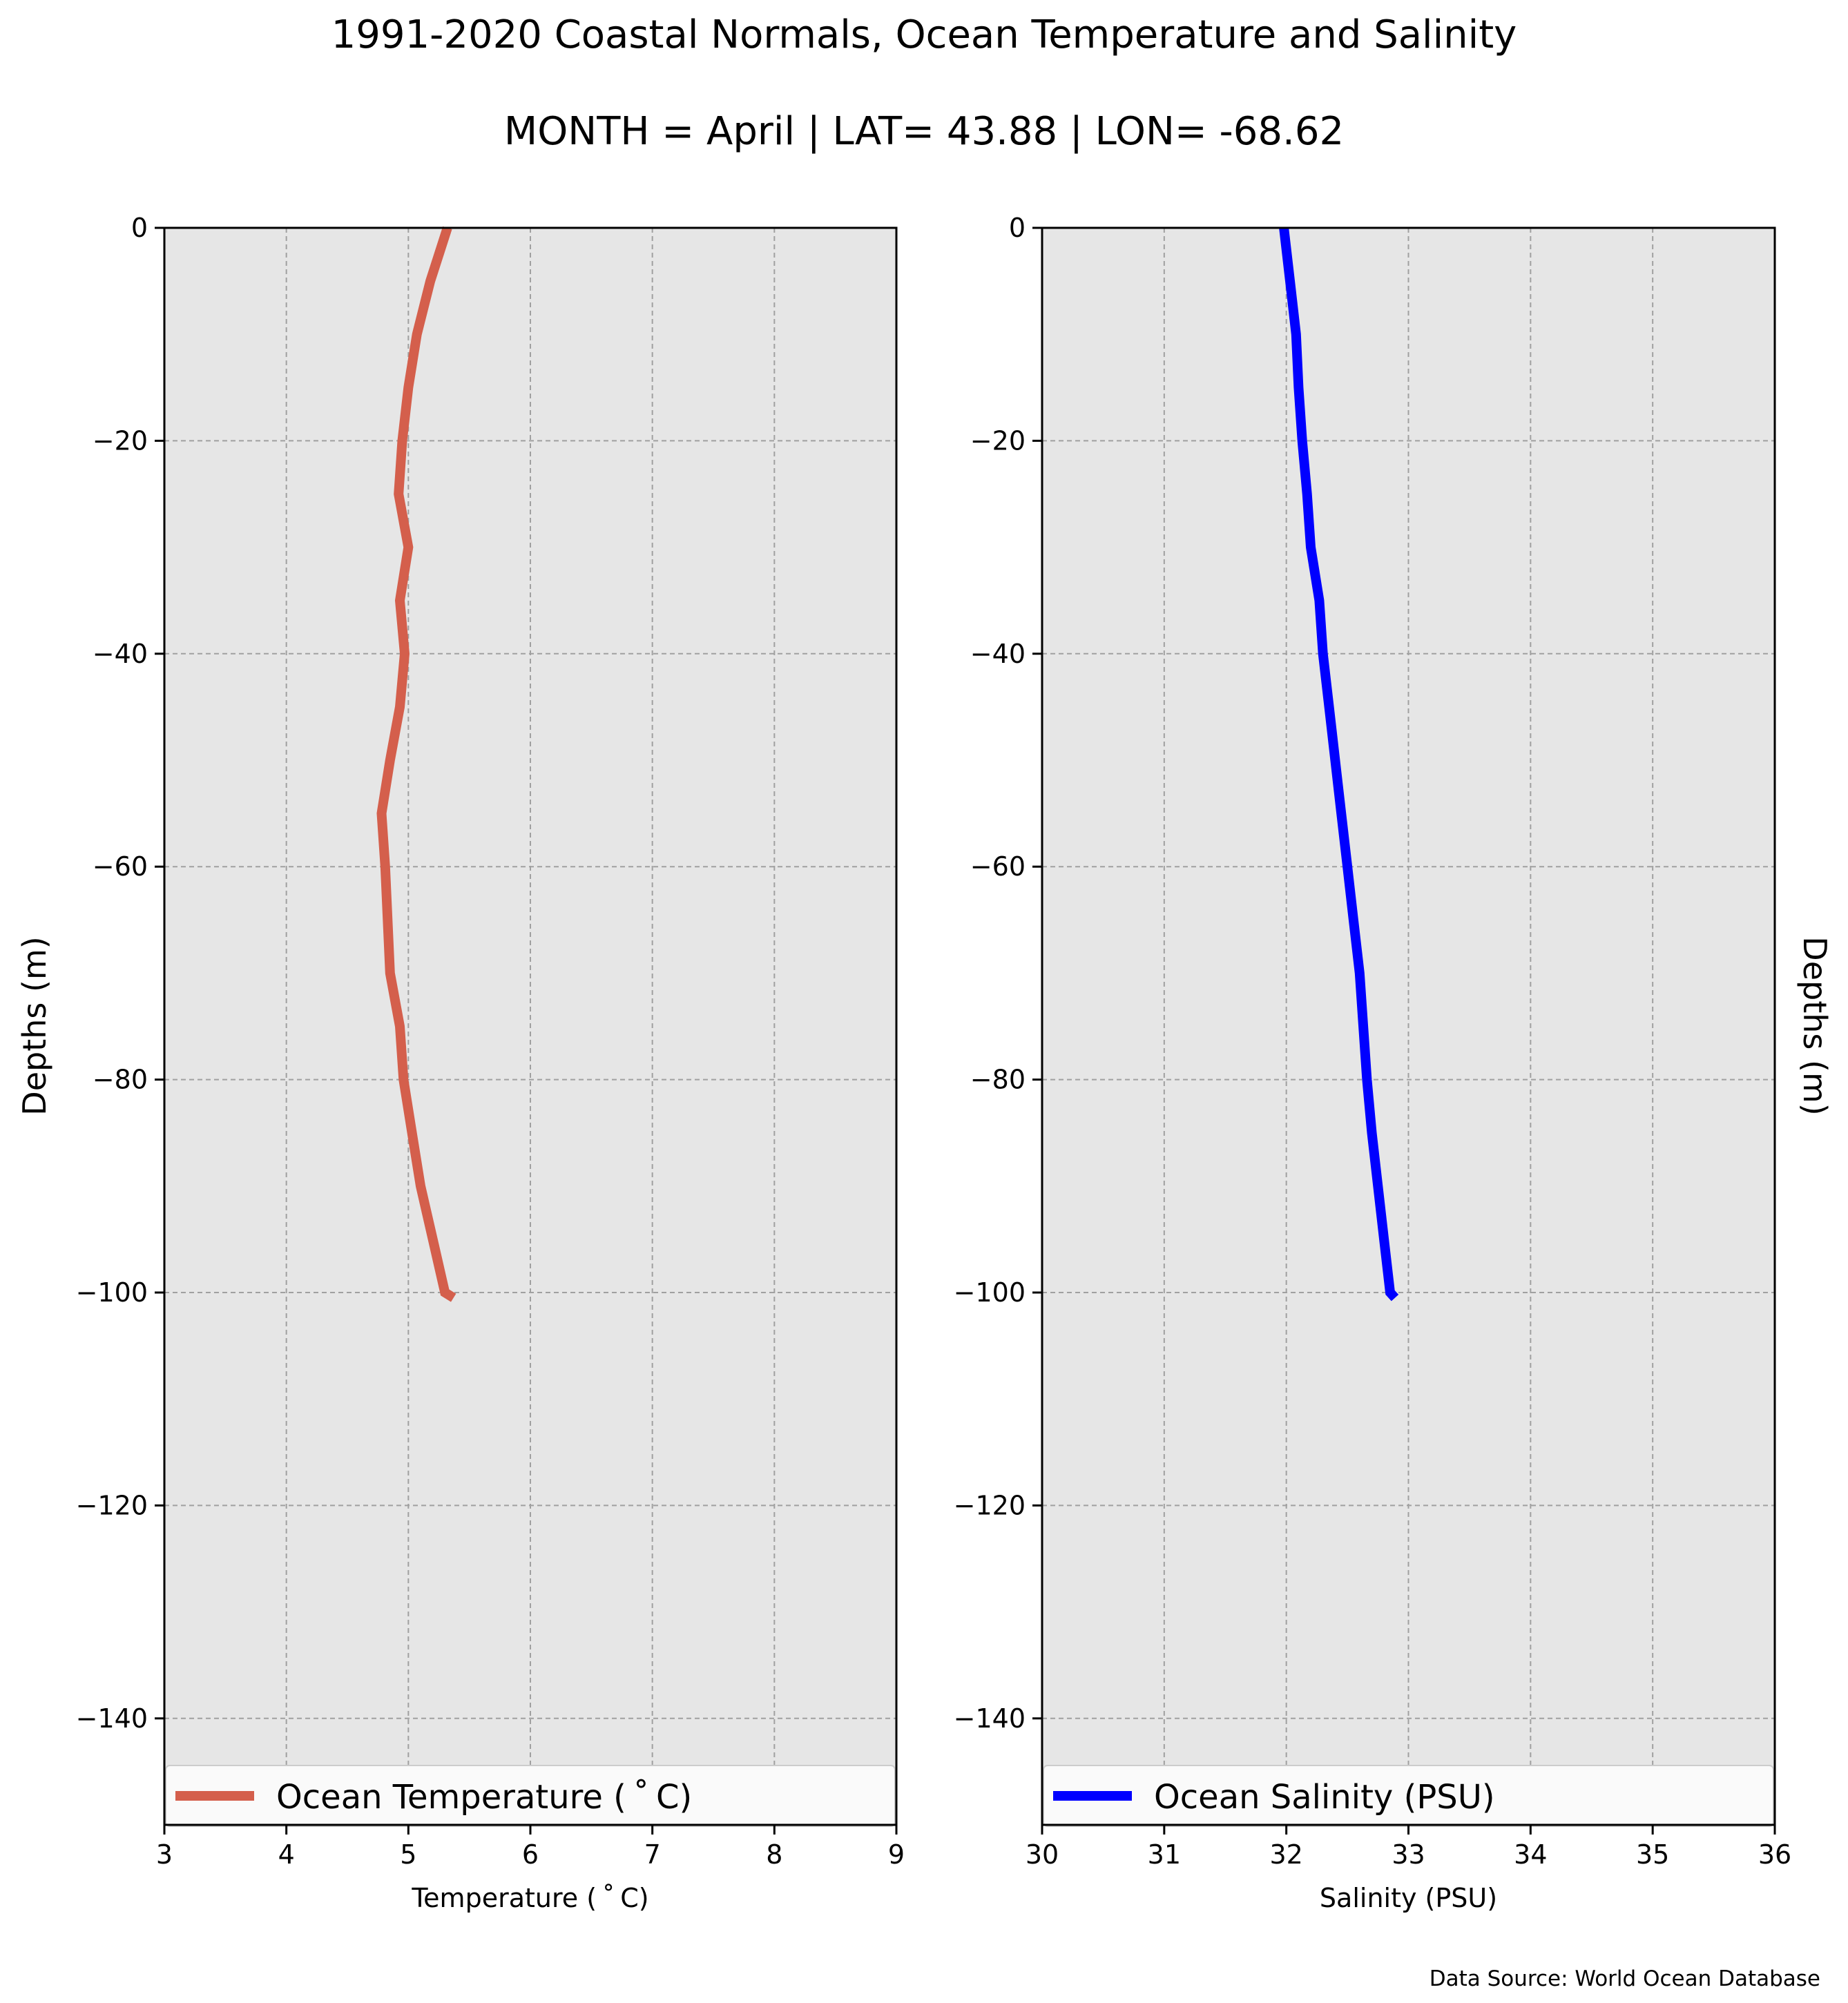 Image resolution: width=1848 pixels, height=2003 pixels. What do you see at coordinates (1339, 765) in the screenshot?
I see `salinity-line` at bounding box center [1339, 765].